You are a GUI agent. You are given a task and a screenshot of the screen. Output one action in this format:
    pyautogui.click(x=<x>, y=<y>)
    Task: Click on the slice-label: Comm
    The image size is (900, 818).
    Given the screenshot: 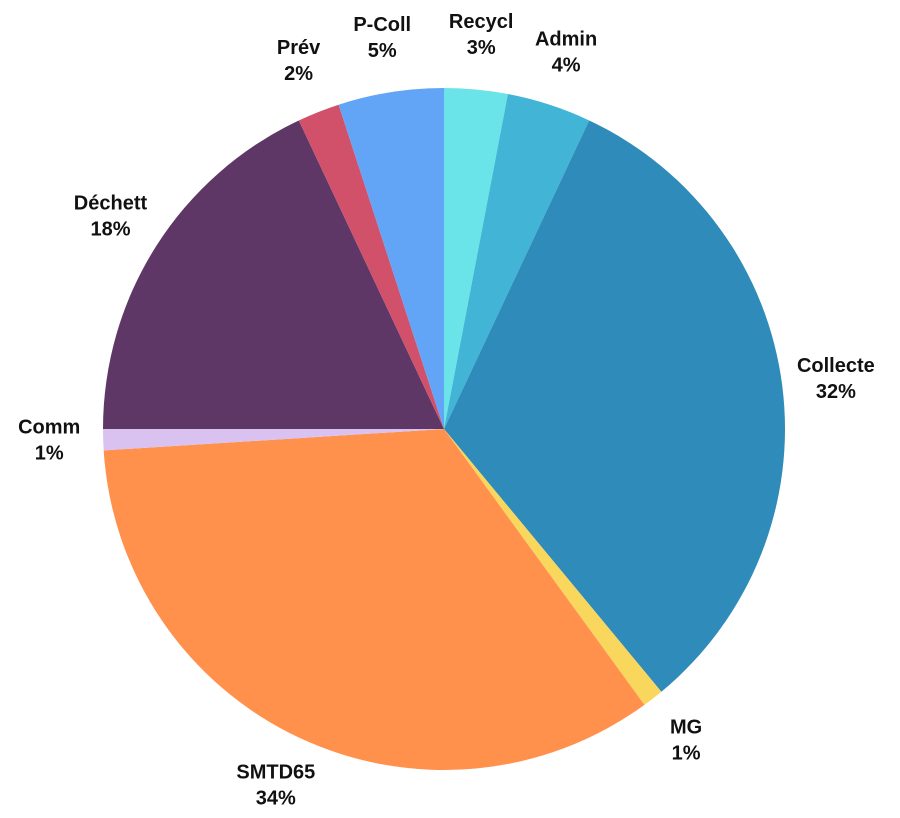 What is the action you would take?
    pyautogui.click(x=49, y=428)
    